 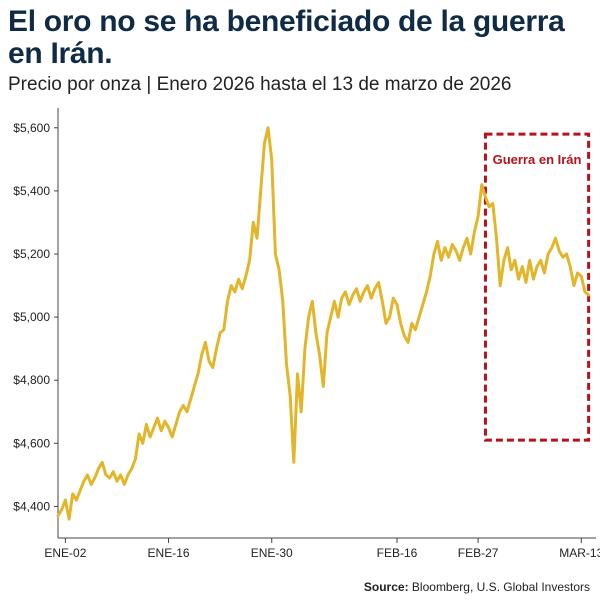 I want to click on x-tick-label: ENE-16, so click(x=169, y=553).